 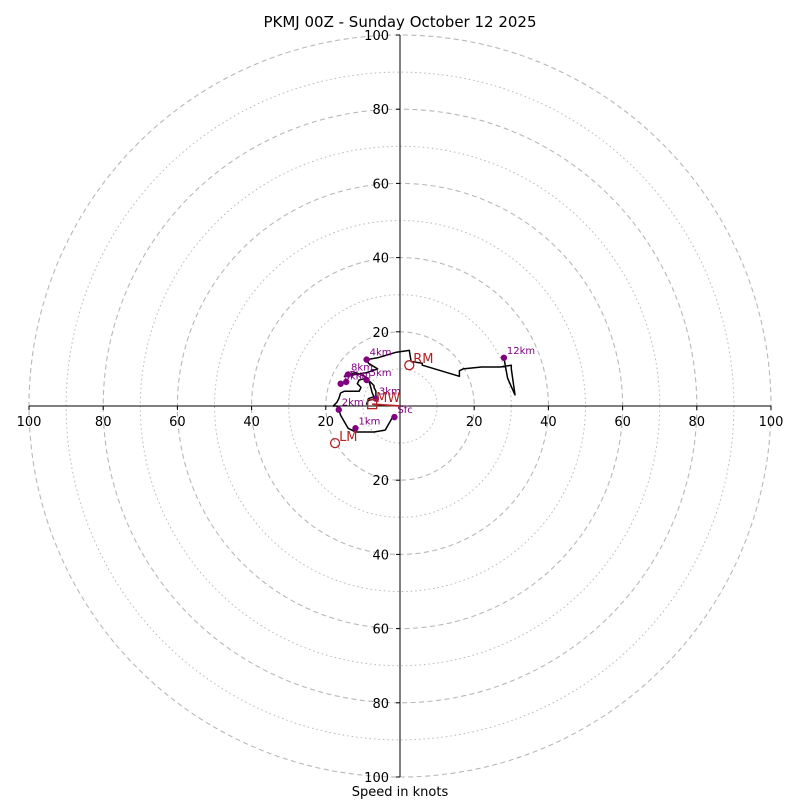 I want to click on height-point-Sfc, so click(x=394, y=417).